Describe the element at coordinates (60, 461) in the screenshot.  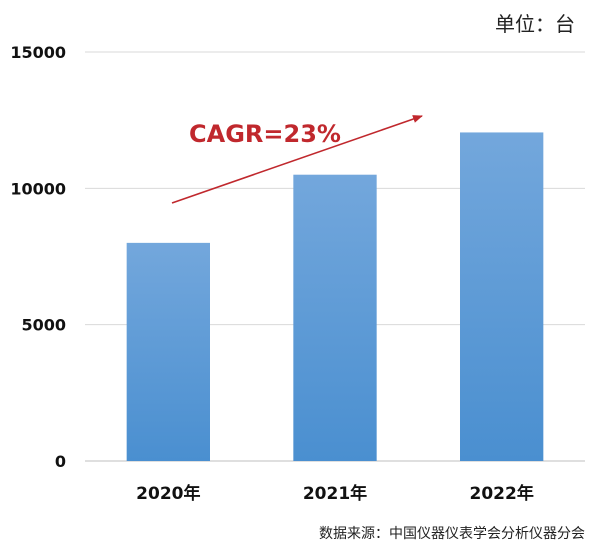
I see `y-tick-label: 0` at that location.